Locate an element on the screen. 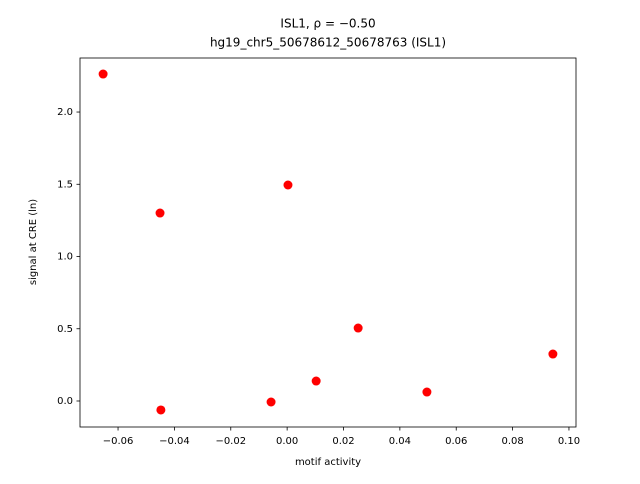  x-tick-label: −0.06 is located at coordinates (118, 441).